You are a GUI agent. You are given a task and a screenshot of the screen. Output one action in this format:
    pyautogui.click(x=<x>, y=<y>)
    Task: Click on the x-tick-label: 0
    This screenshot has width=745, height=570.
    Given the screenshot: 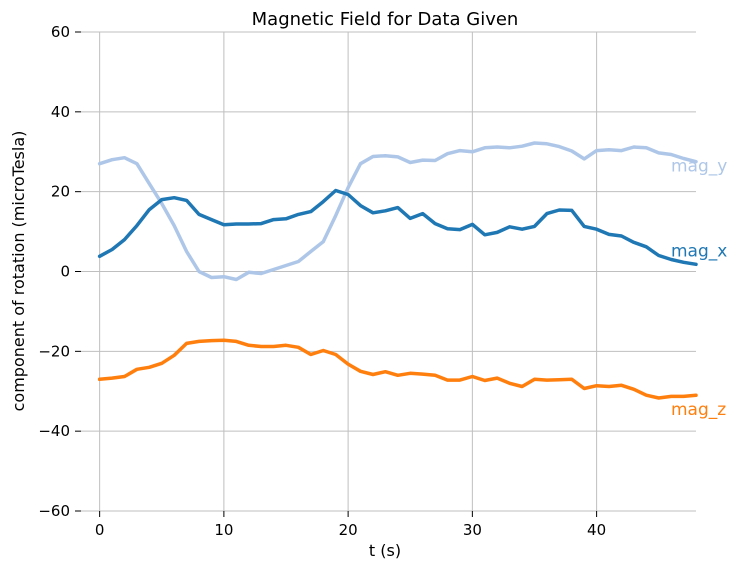 What is the action you would take?
    pyautogui.click(x=100, y=530)
    